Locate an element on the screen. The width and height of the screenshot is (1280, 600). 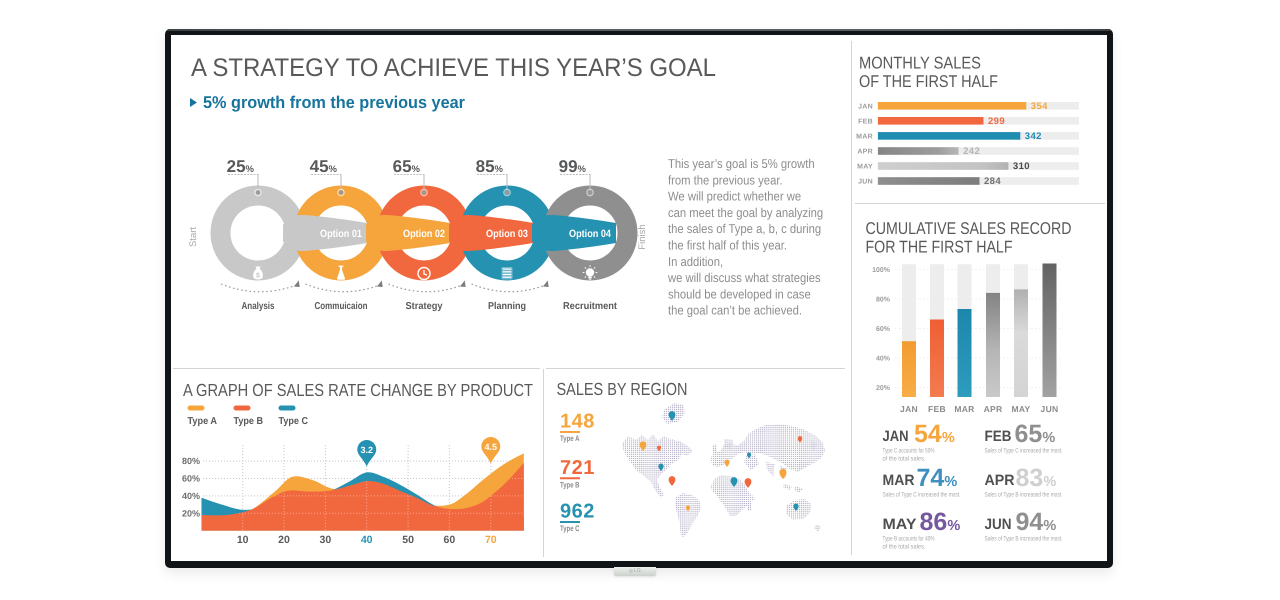
svg-text: 60 is located at coordinates (450, 540).